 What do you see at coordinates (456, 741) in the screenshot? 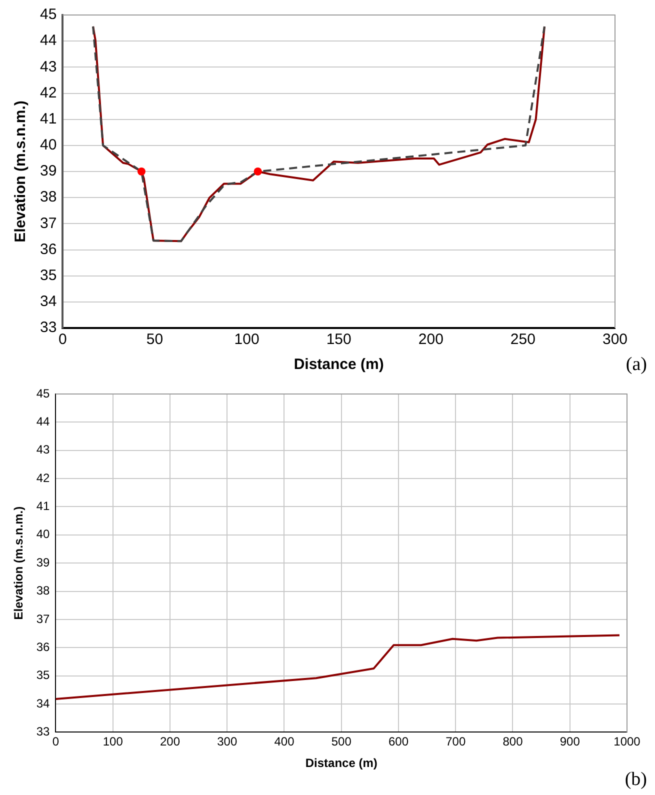
I see `x-tick-label: 700` at bounding box center [456, 741].